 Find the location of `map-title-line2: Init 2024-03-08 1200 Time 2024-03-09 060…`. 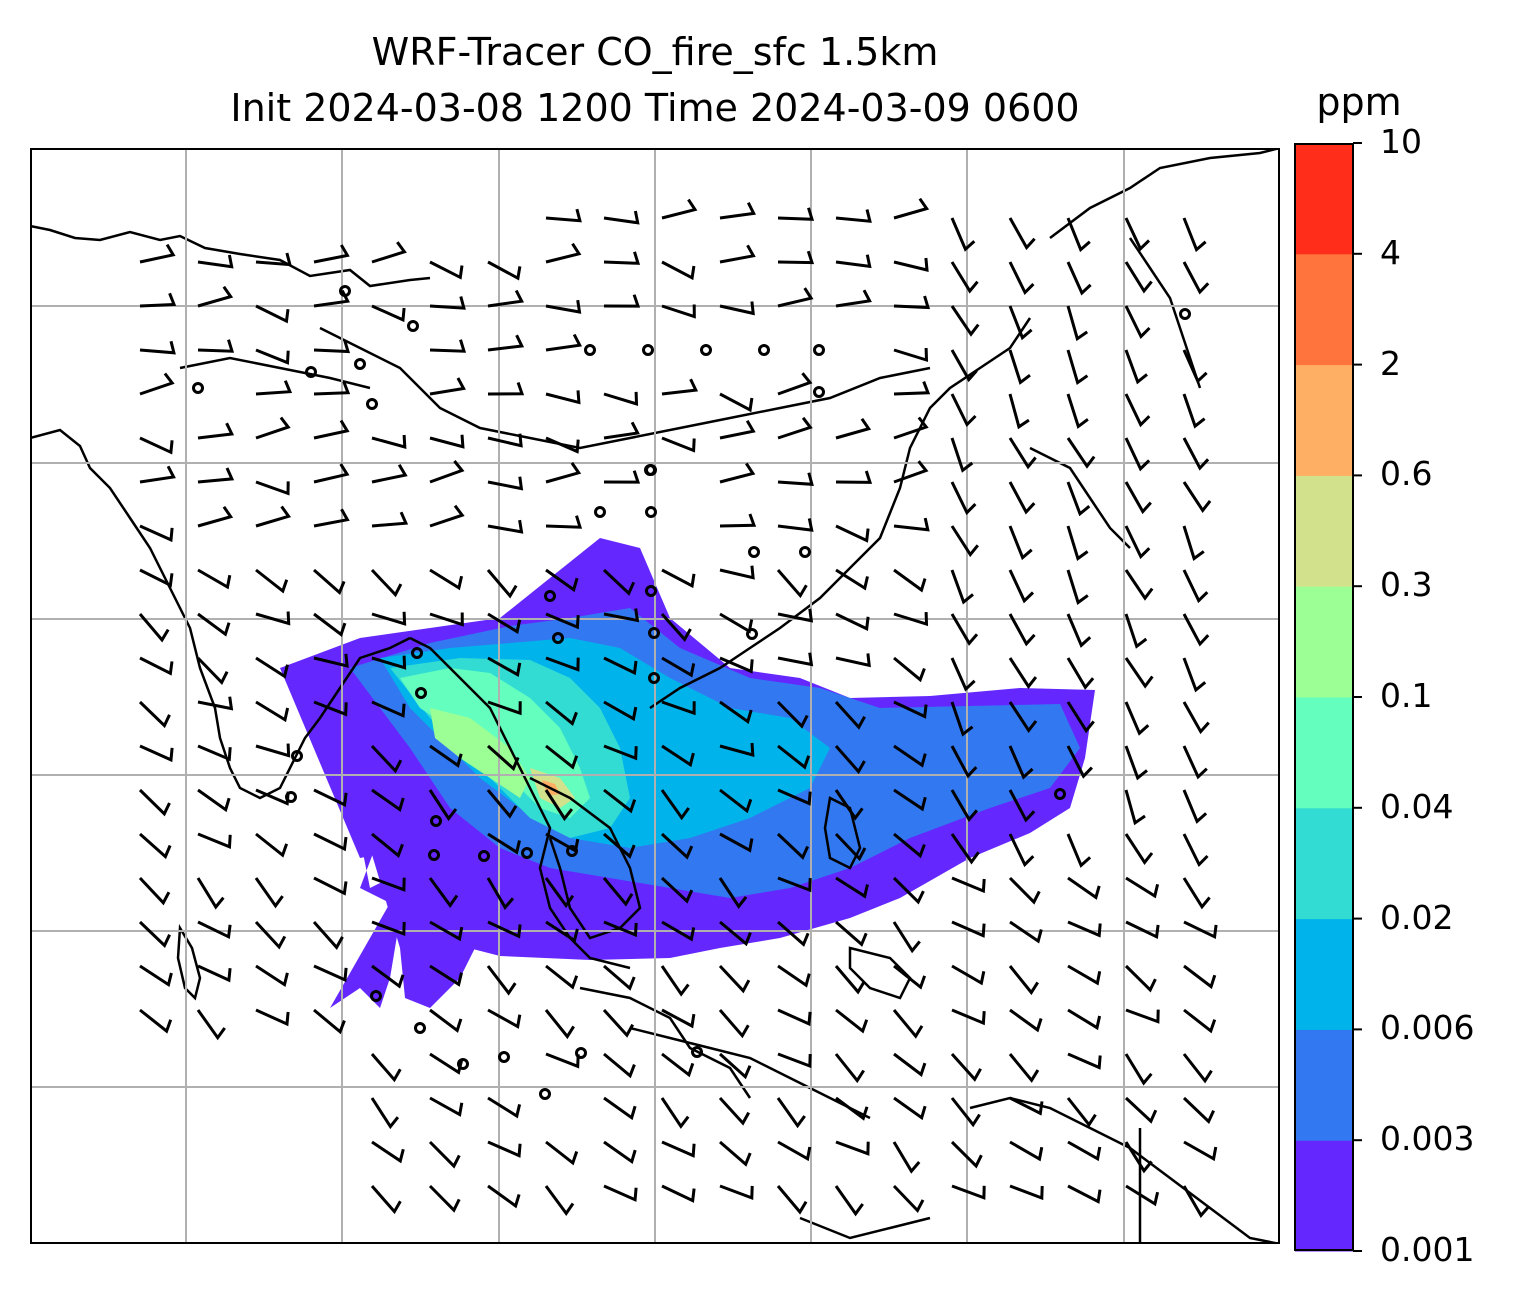

map-title-line2: Init 2024-03-08 1200 Time 2024-03-09 060… is located at coordinates (655, 108).